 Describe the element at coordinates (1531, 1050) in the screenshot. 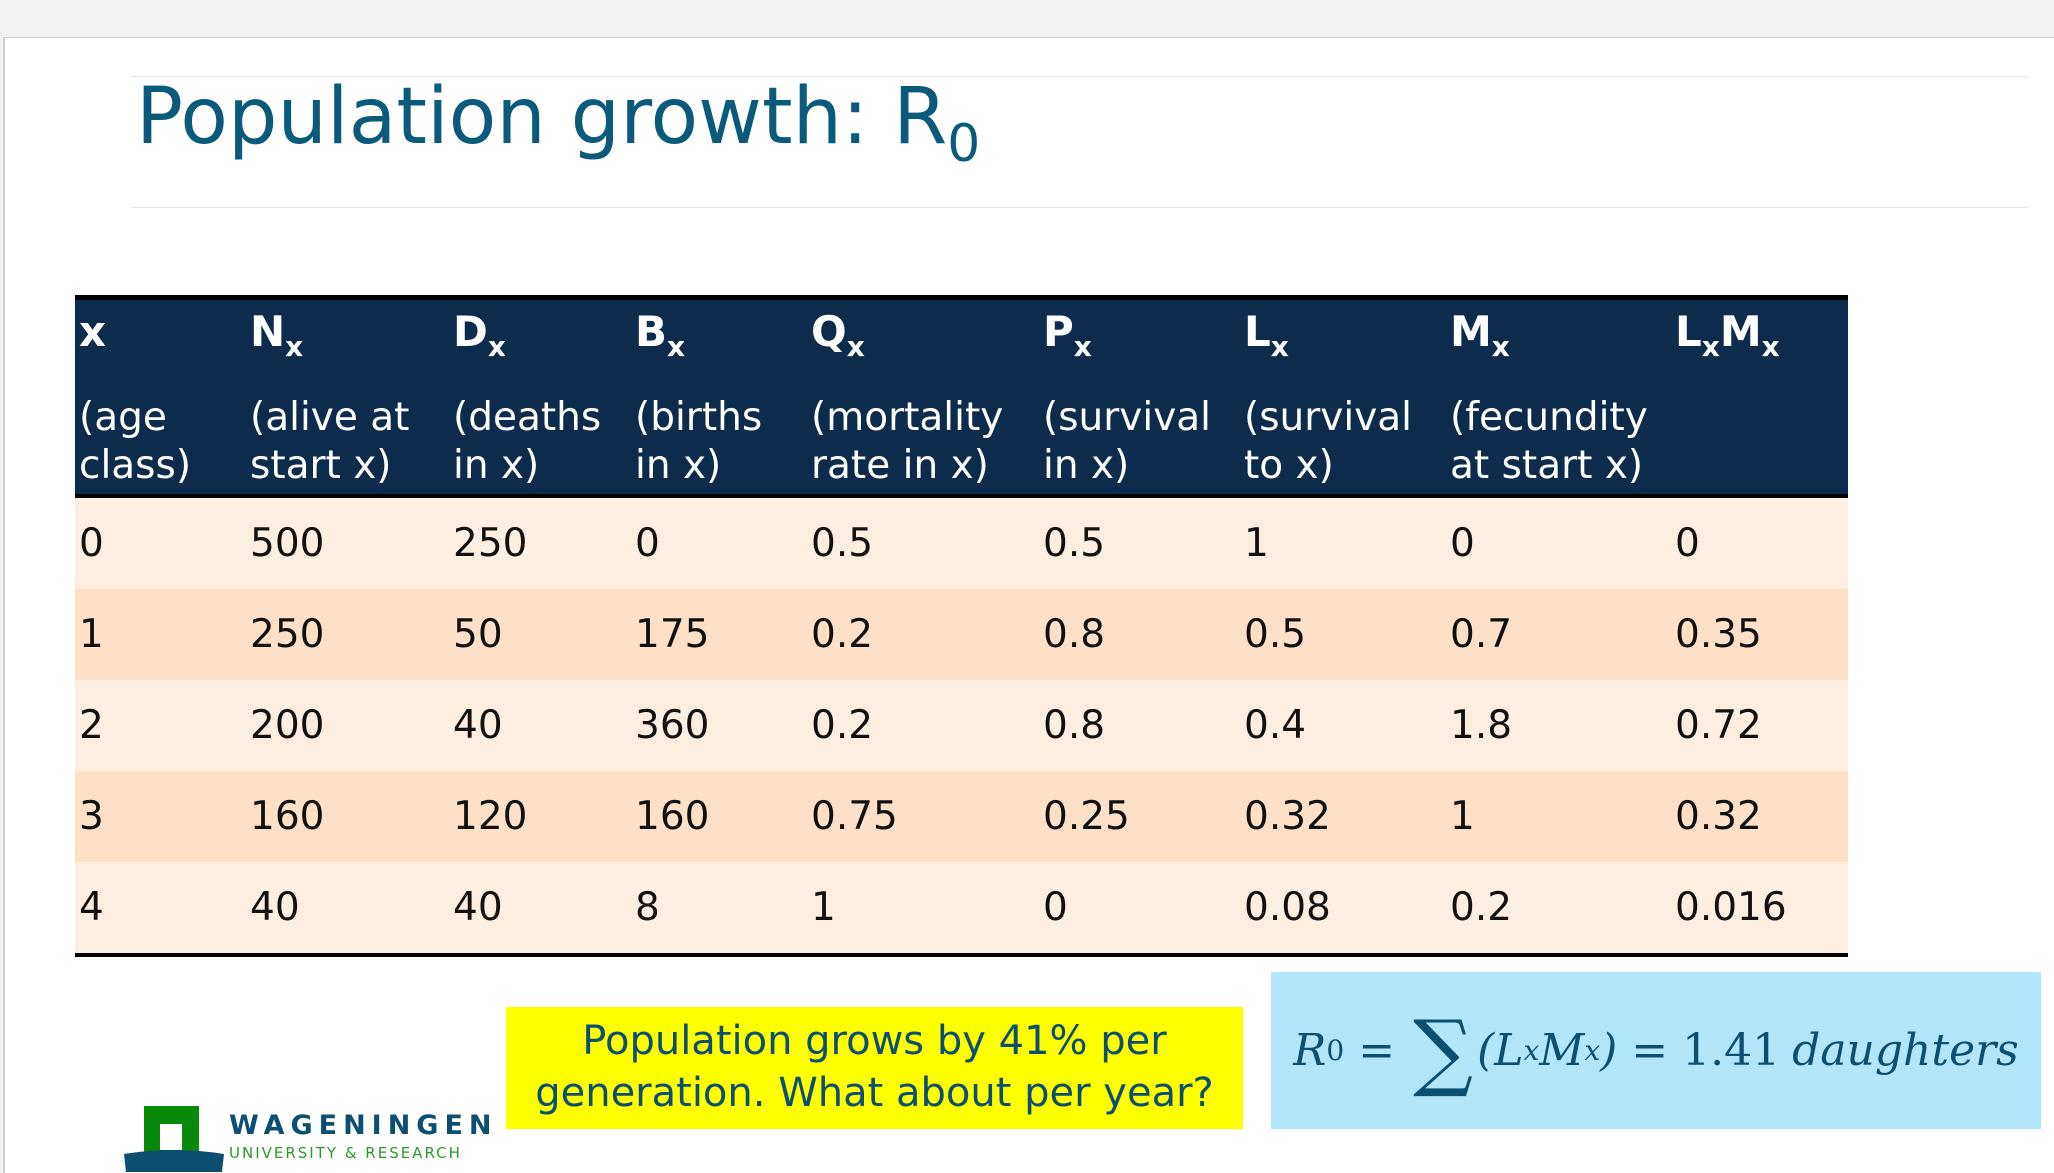

I see `formula-x1: x` at that location.